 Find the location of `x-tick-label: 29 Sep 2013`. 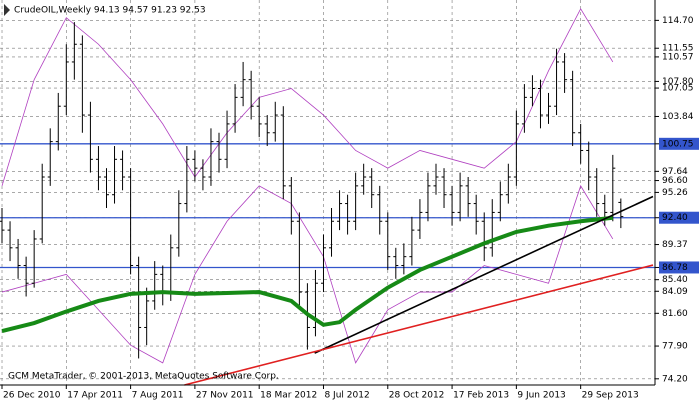

x-tick-label: 29 Sep 2013 is located at coordinates (610, 396).